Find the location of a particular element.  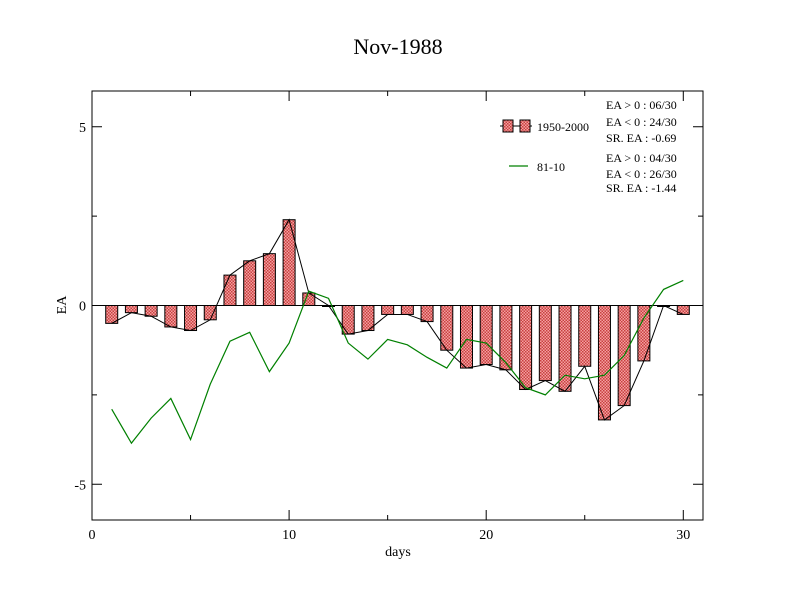

x-tick-label: 10 is located at coordinates (289, 535).